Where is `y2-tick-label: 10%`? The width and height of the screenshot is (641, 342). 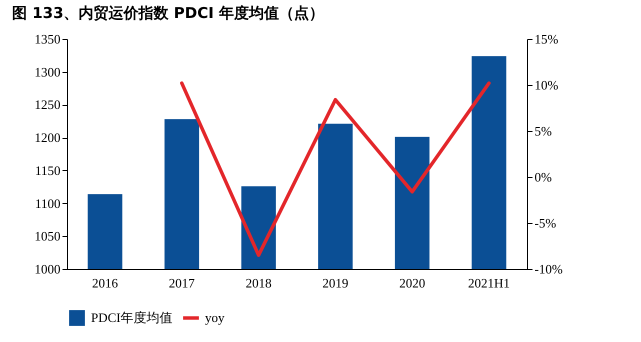 y2-tick-label: 10% is located at coordinates (546, 85).